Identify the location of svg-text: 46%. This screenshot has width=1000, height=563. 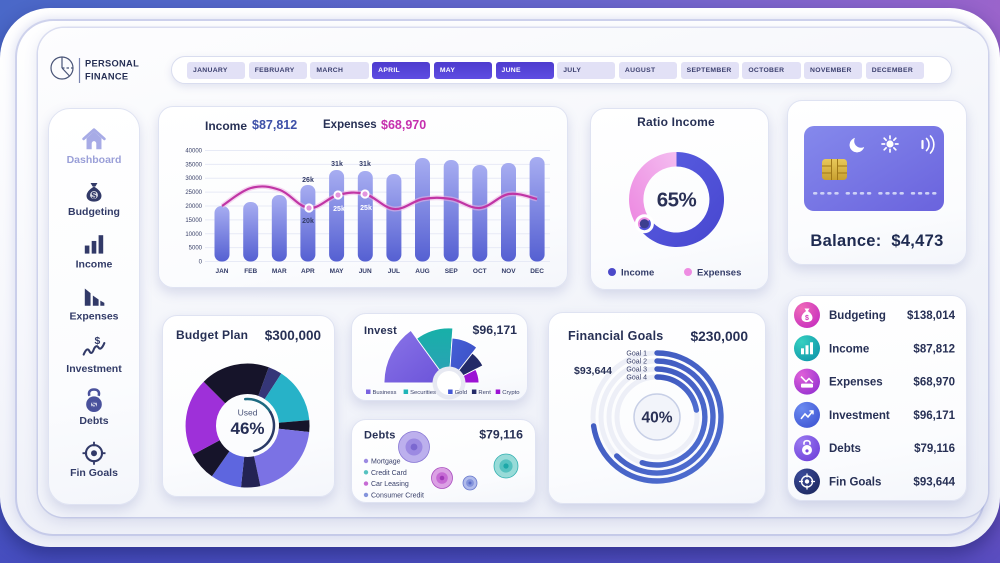
(247, 428).